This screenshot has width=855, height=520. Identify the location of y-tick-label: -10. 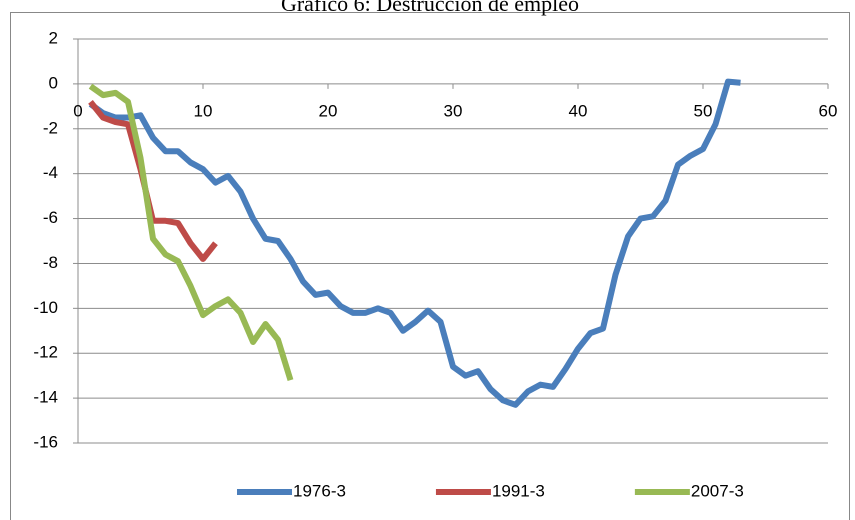
(45, 307).